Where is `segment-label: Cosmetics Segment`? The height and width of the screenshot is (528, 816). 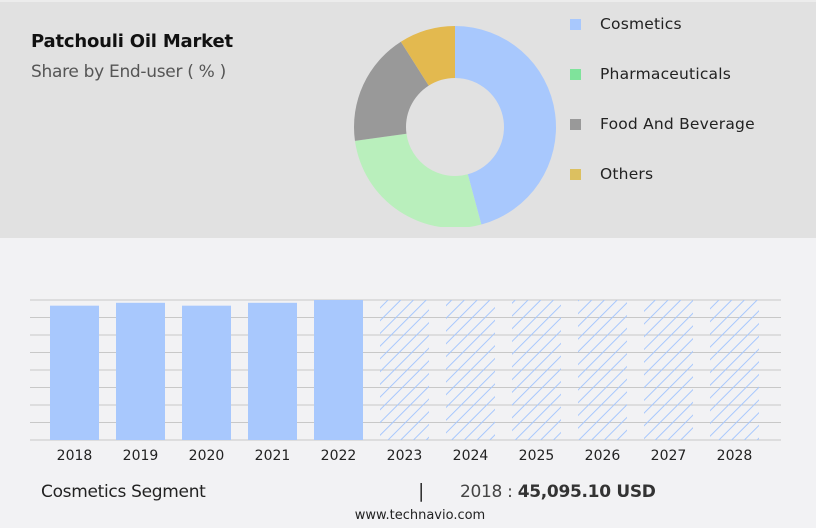
segment-label: Cosmetics Segment is located at coordinates (123, 492).